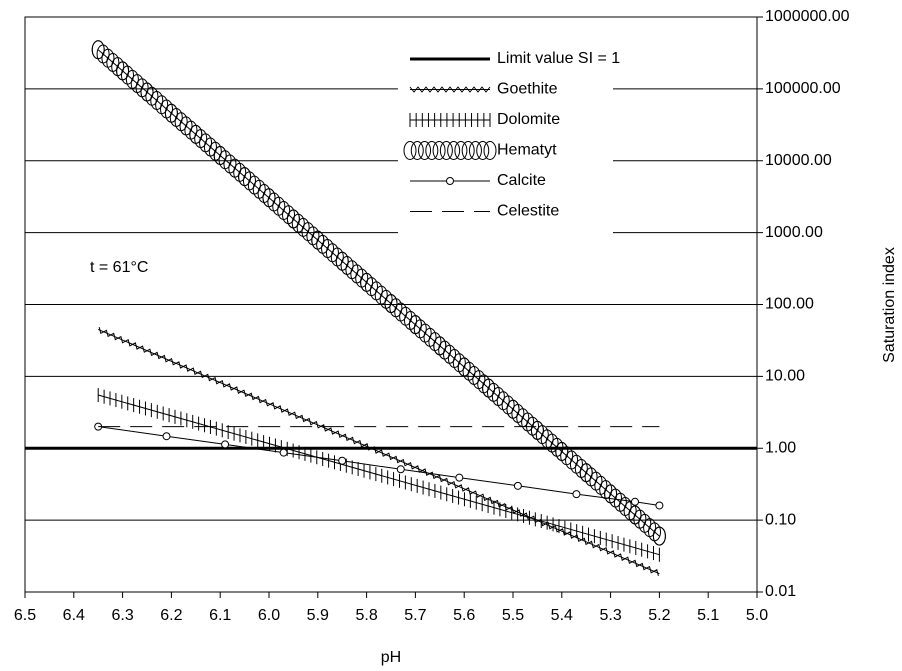 This screenshot has width=902, height=671. What do you see at coordinates (528, 119) in the screenshot?
I see `legend-label: Dolomite` at bounding box center [528, 119].